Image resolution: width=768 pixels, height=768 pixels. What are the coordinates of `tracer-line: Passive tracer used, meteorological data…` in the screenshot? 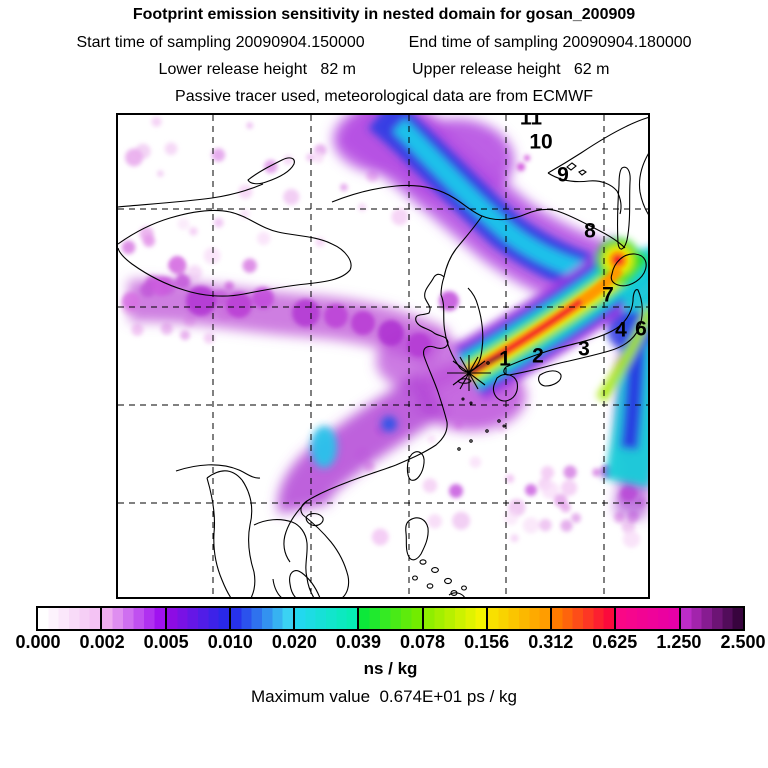 It's located at (384, 97).